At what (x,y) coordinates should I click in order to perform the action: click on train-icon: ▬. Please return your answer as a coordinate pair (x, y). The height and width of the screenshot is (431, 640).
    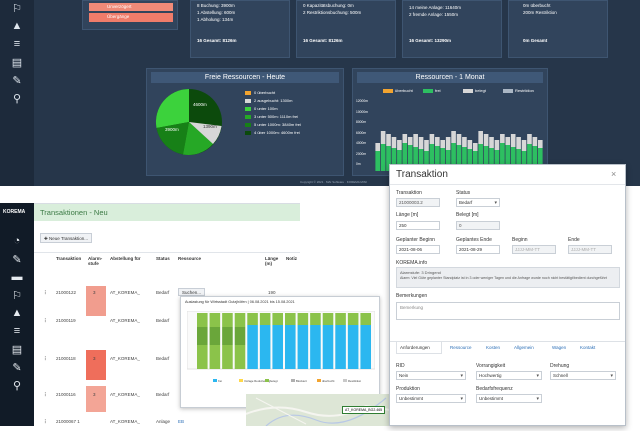
    Looking at the image, I should click on (17, 277).